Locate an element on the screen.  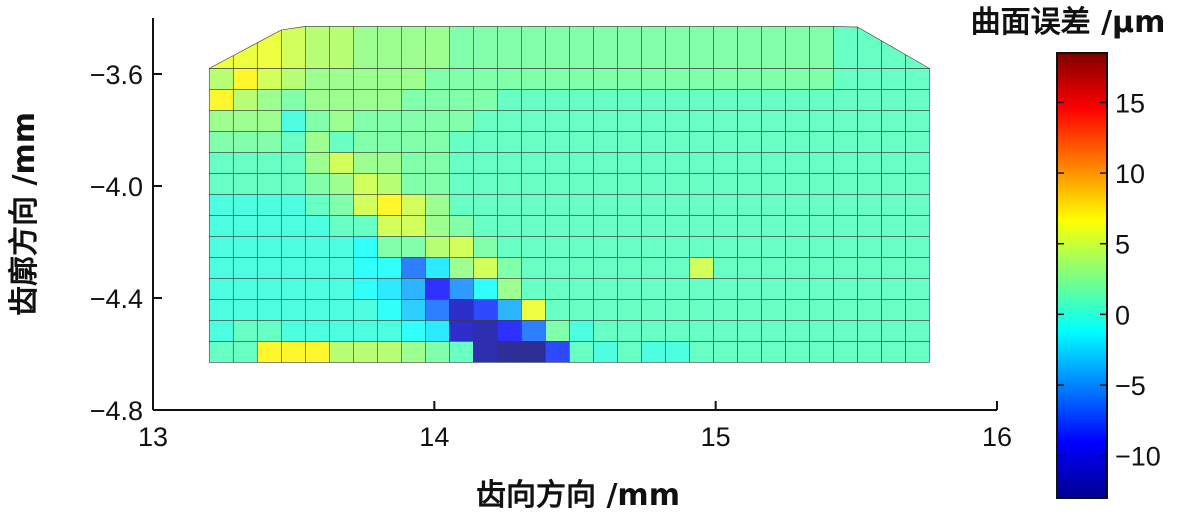
y-axis-label: 齿廓方向 /mm is located at coordinates (24, 214).